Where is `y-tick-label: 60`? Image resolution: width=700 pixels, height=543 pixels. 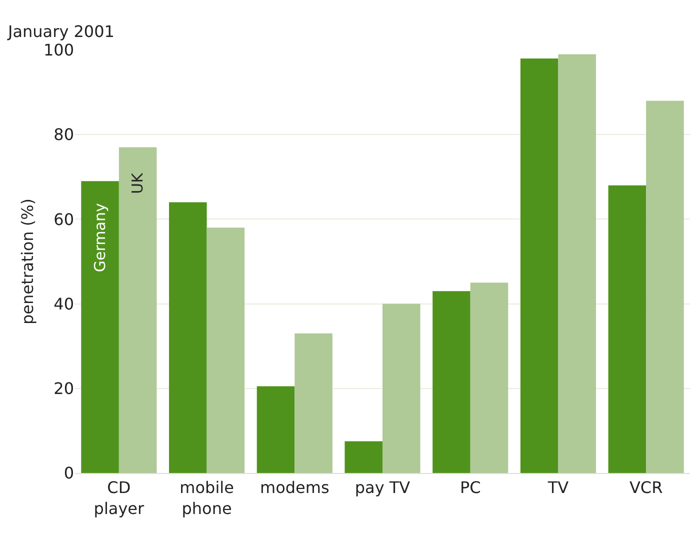 y-tick-label: 60 is located at coordinates (64, 219).